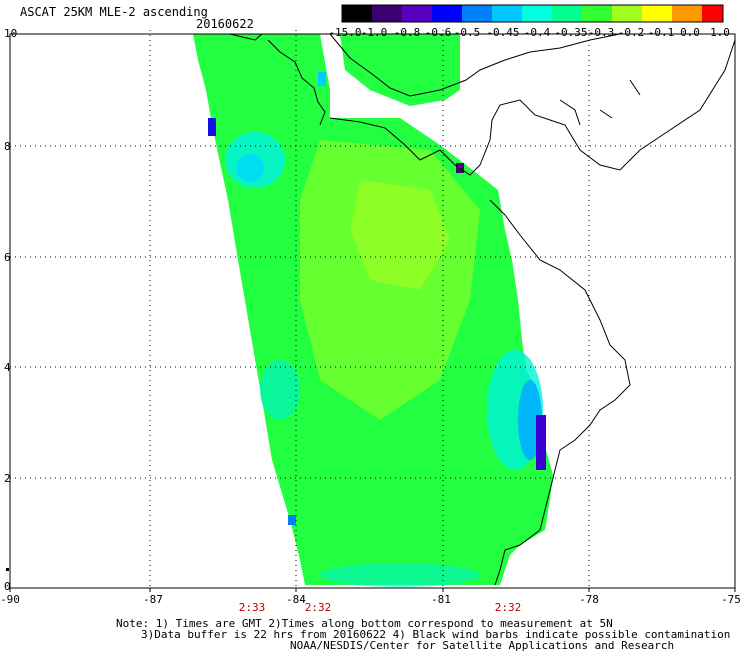  Describe the element at coordinates (589, 599) in the screenshot. I see `x-tick-label: -78` at that location.